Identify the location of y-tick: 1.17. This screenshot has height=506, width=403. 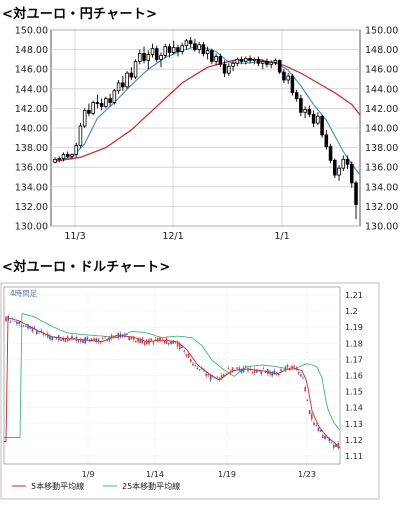
(354, 359).